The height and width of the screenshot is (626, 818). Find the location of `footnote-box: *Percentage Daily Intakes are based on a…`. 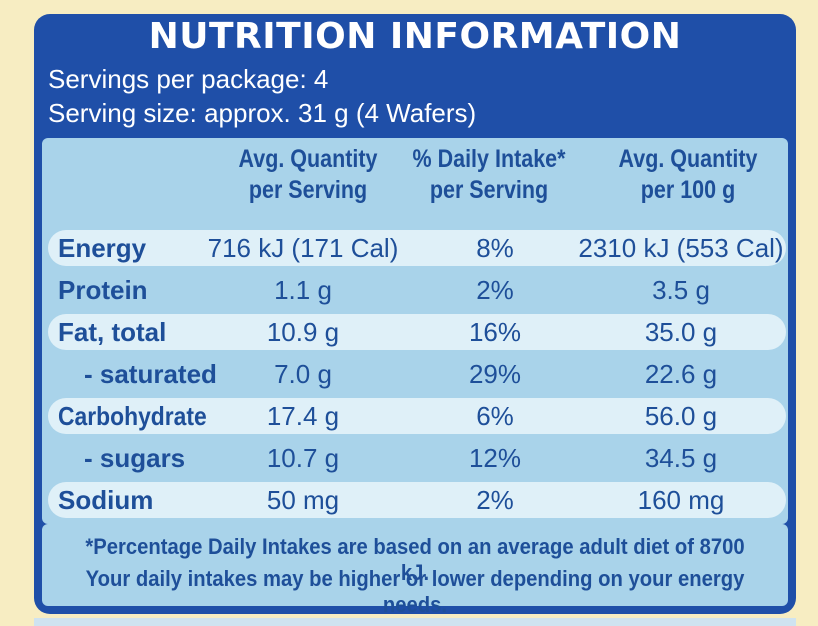

footnote-box: *Percentage Daily Intakes are based on a… is located at coordinates (415, 569).